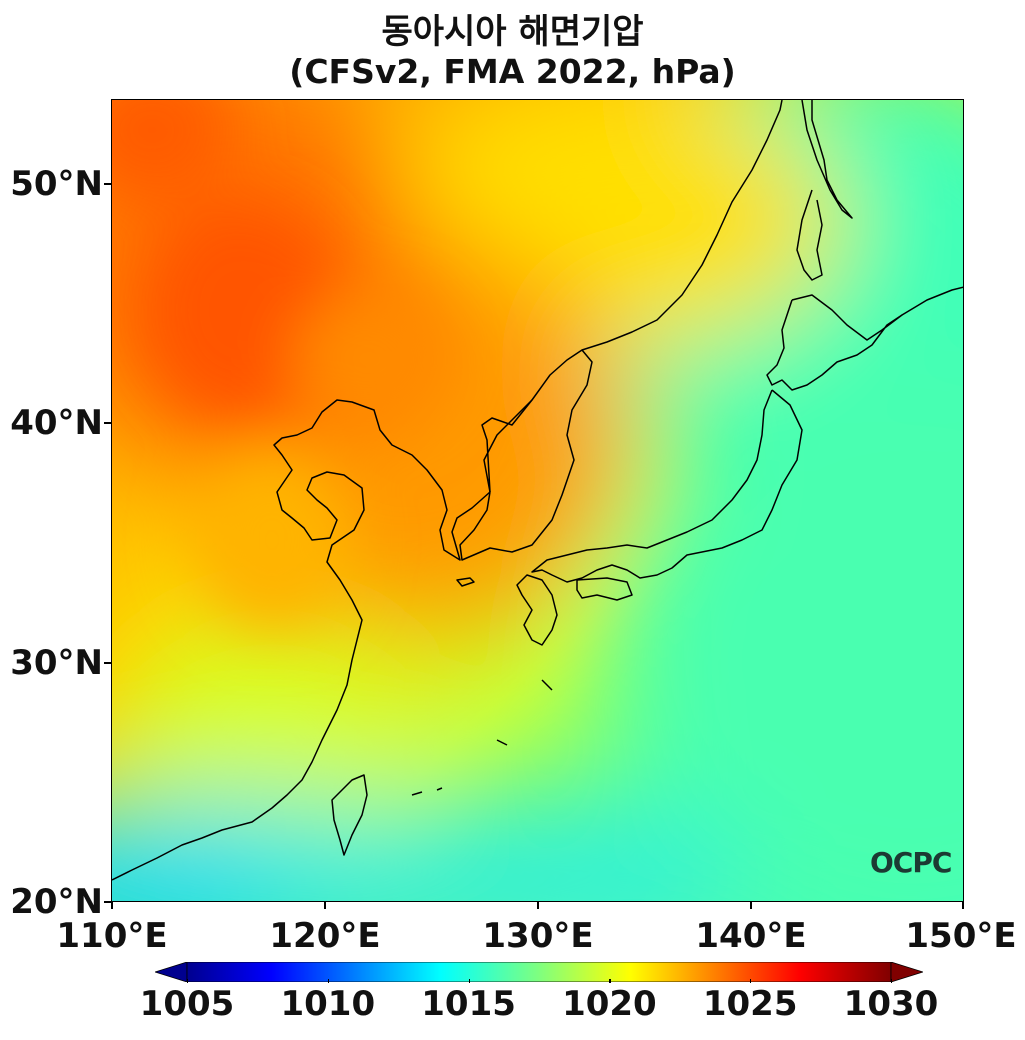  Describe the element at coordinates (465, 582) in the screenshot. I see `jeju` at that location.